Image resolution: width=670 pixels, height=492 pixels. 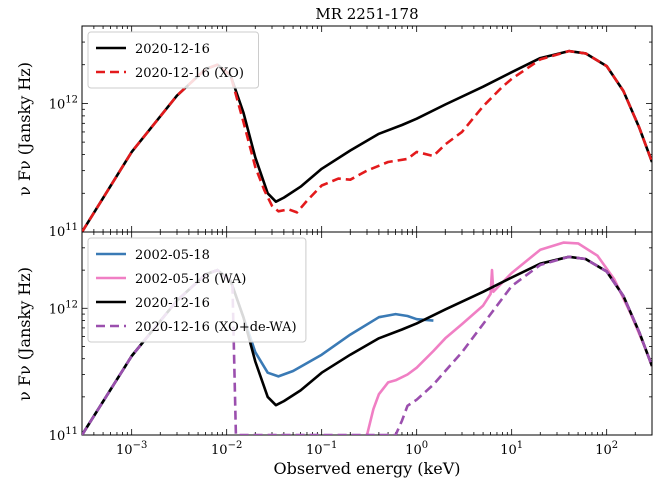 I want to click on x-tick-label: 10⁰, so click(x=416, y=449).